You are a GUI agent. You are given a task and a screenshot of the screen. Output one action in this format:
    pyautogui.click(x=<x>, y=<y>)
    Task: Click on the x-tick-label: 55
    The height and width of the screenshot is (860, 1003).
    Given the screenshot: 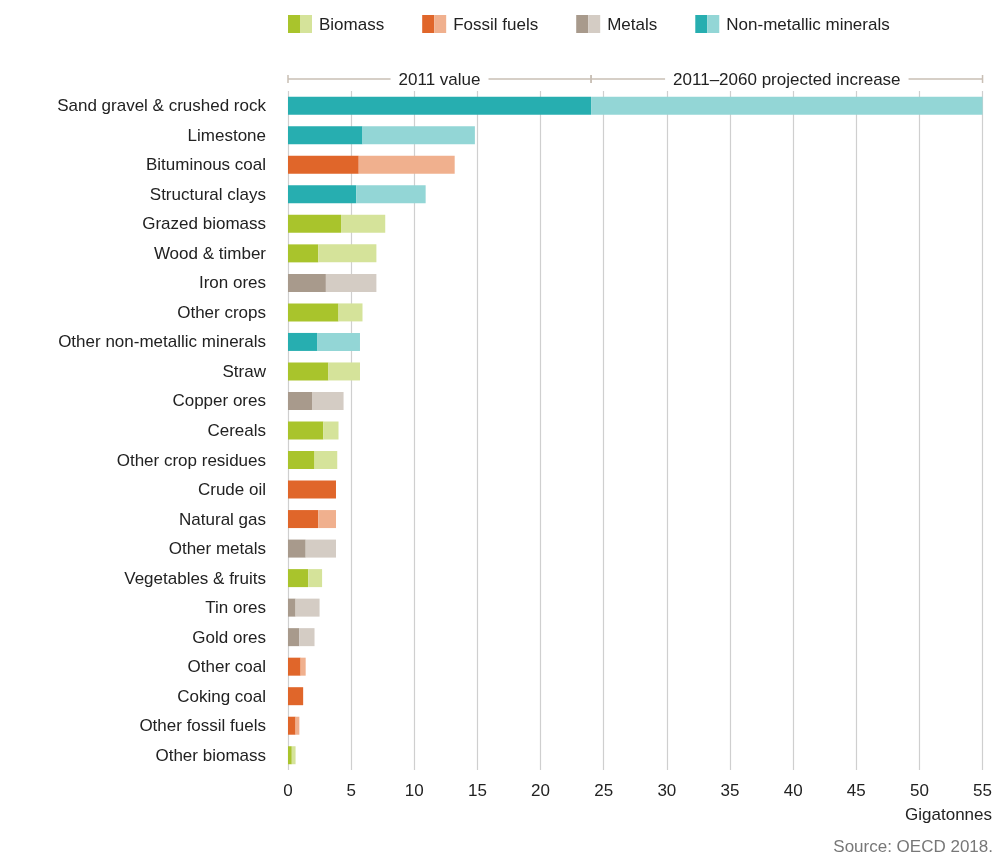 What is the action you would take?
    pyautogui.click(x=983, y=790)
    